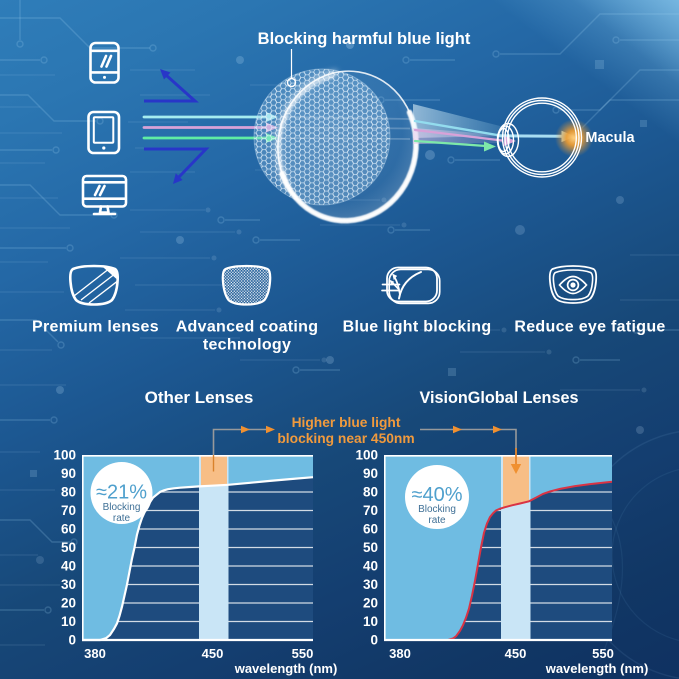 The width and height of the screenshot is (679, 679). What do you see at coordinates (364, 39) in the screenshot?
I see `svg-text: Blocking harmful blue light` at bounding box center [364, 39].